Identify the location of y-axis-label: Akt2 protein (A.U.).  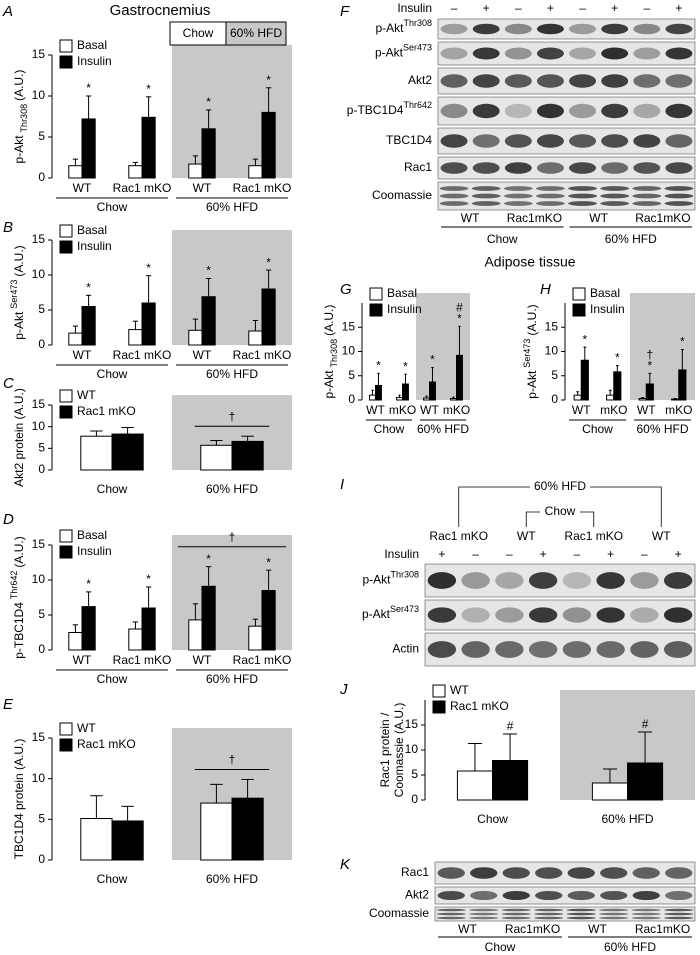
(19, 437).